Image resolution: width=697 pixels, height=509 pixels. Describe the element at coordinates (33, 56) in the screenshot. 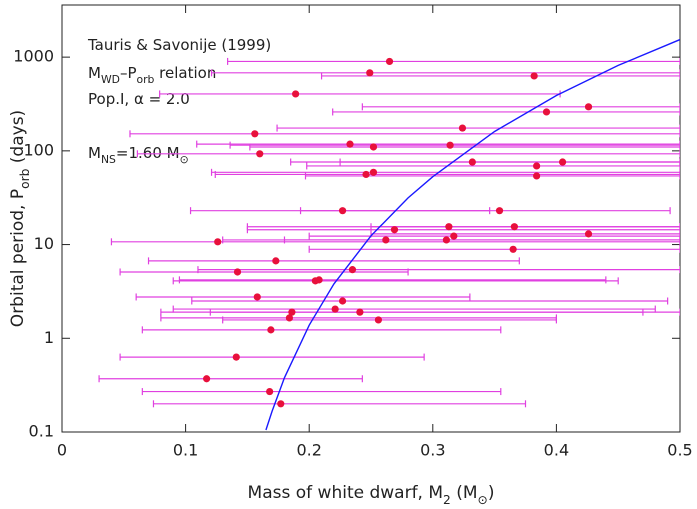

I see `y-tick-label: 1000` at that location.